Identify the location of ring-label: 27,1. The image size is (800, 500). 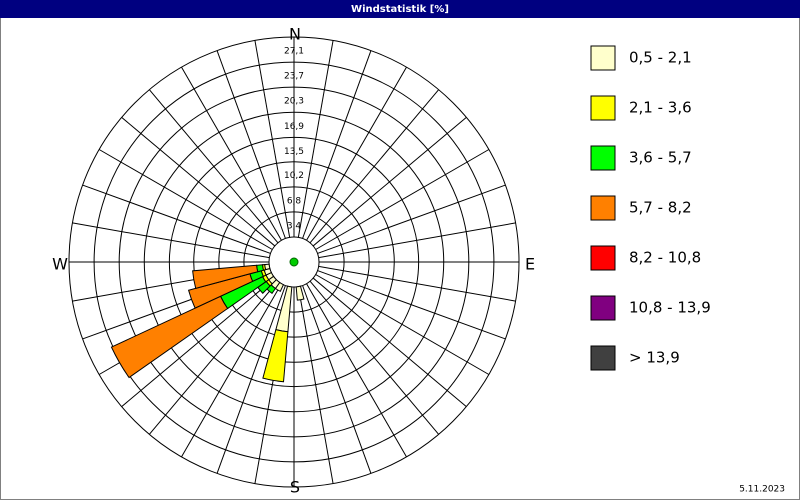
(294, 52).